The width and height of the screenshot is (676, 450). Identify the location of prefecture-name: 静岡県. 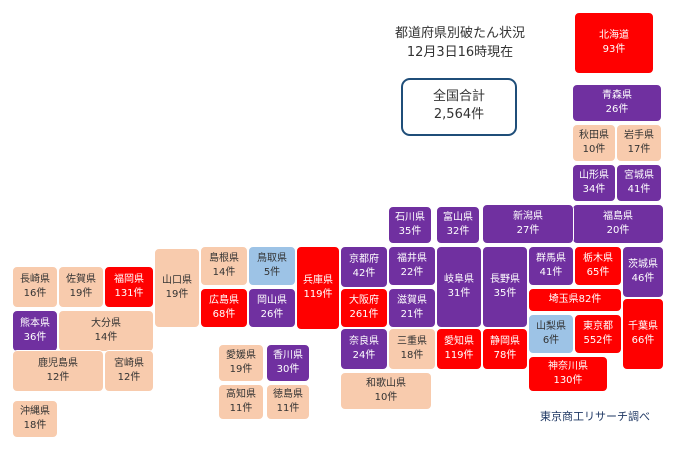
(505, 341).